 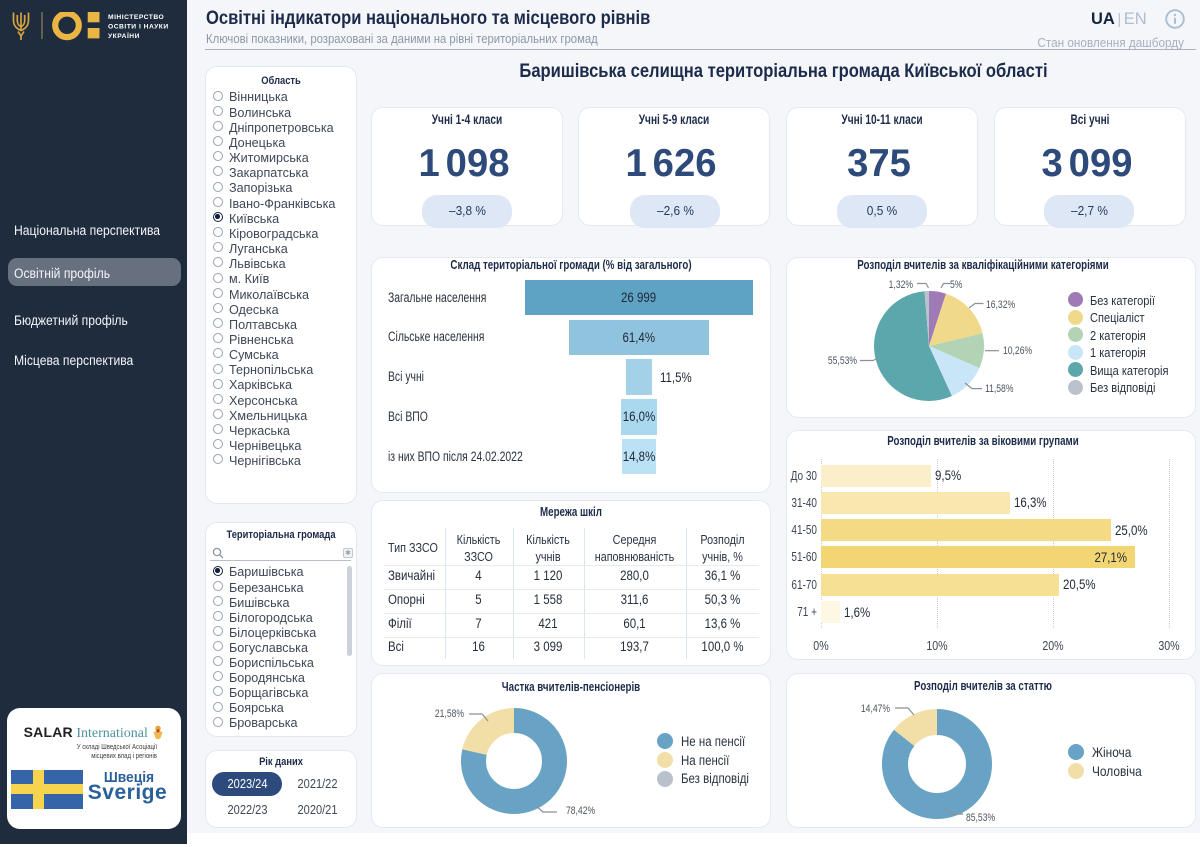 I want to click on svg-text: ОСВІТИ І НАУКИ, so click(x=138, y=27).